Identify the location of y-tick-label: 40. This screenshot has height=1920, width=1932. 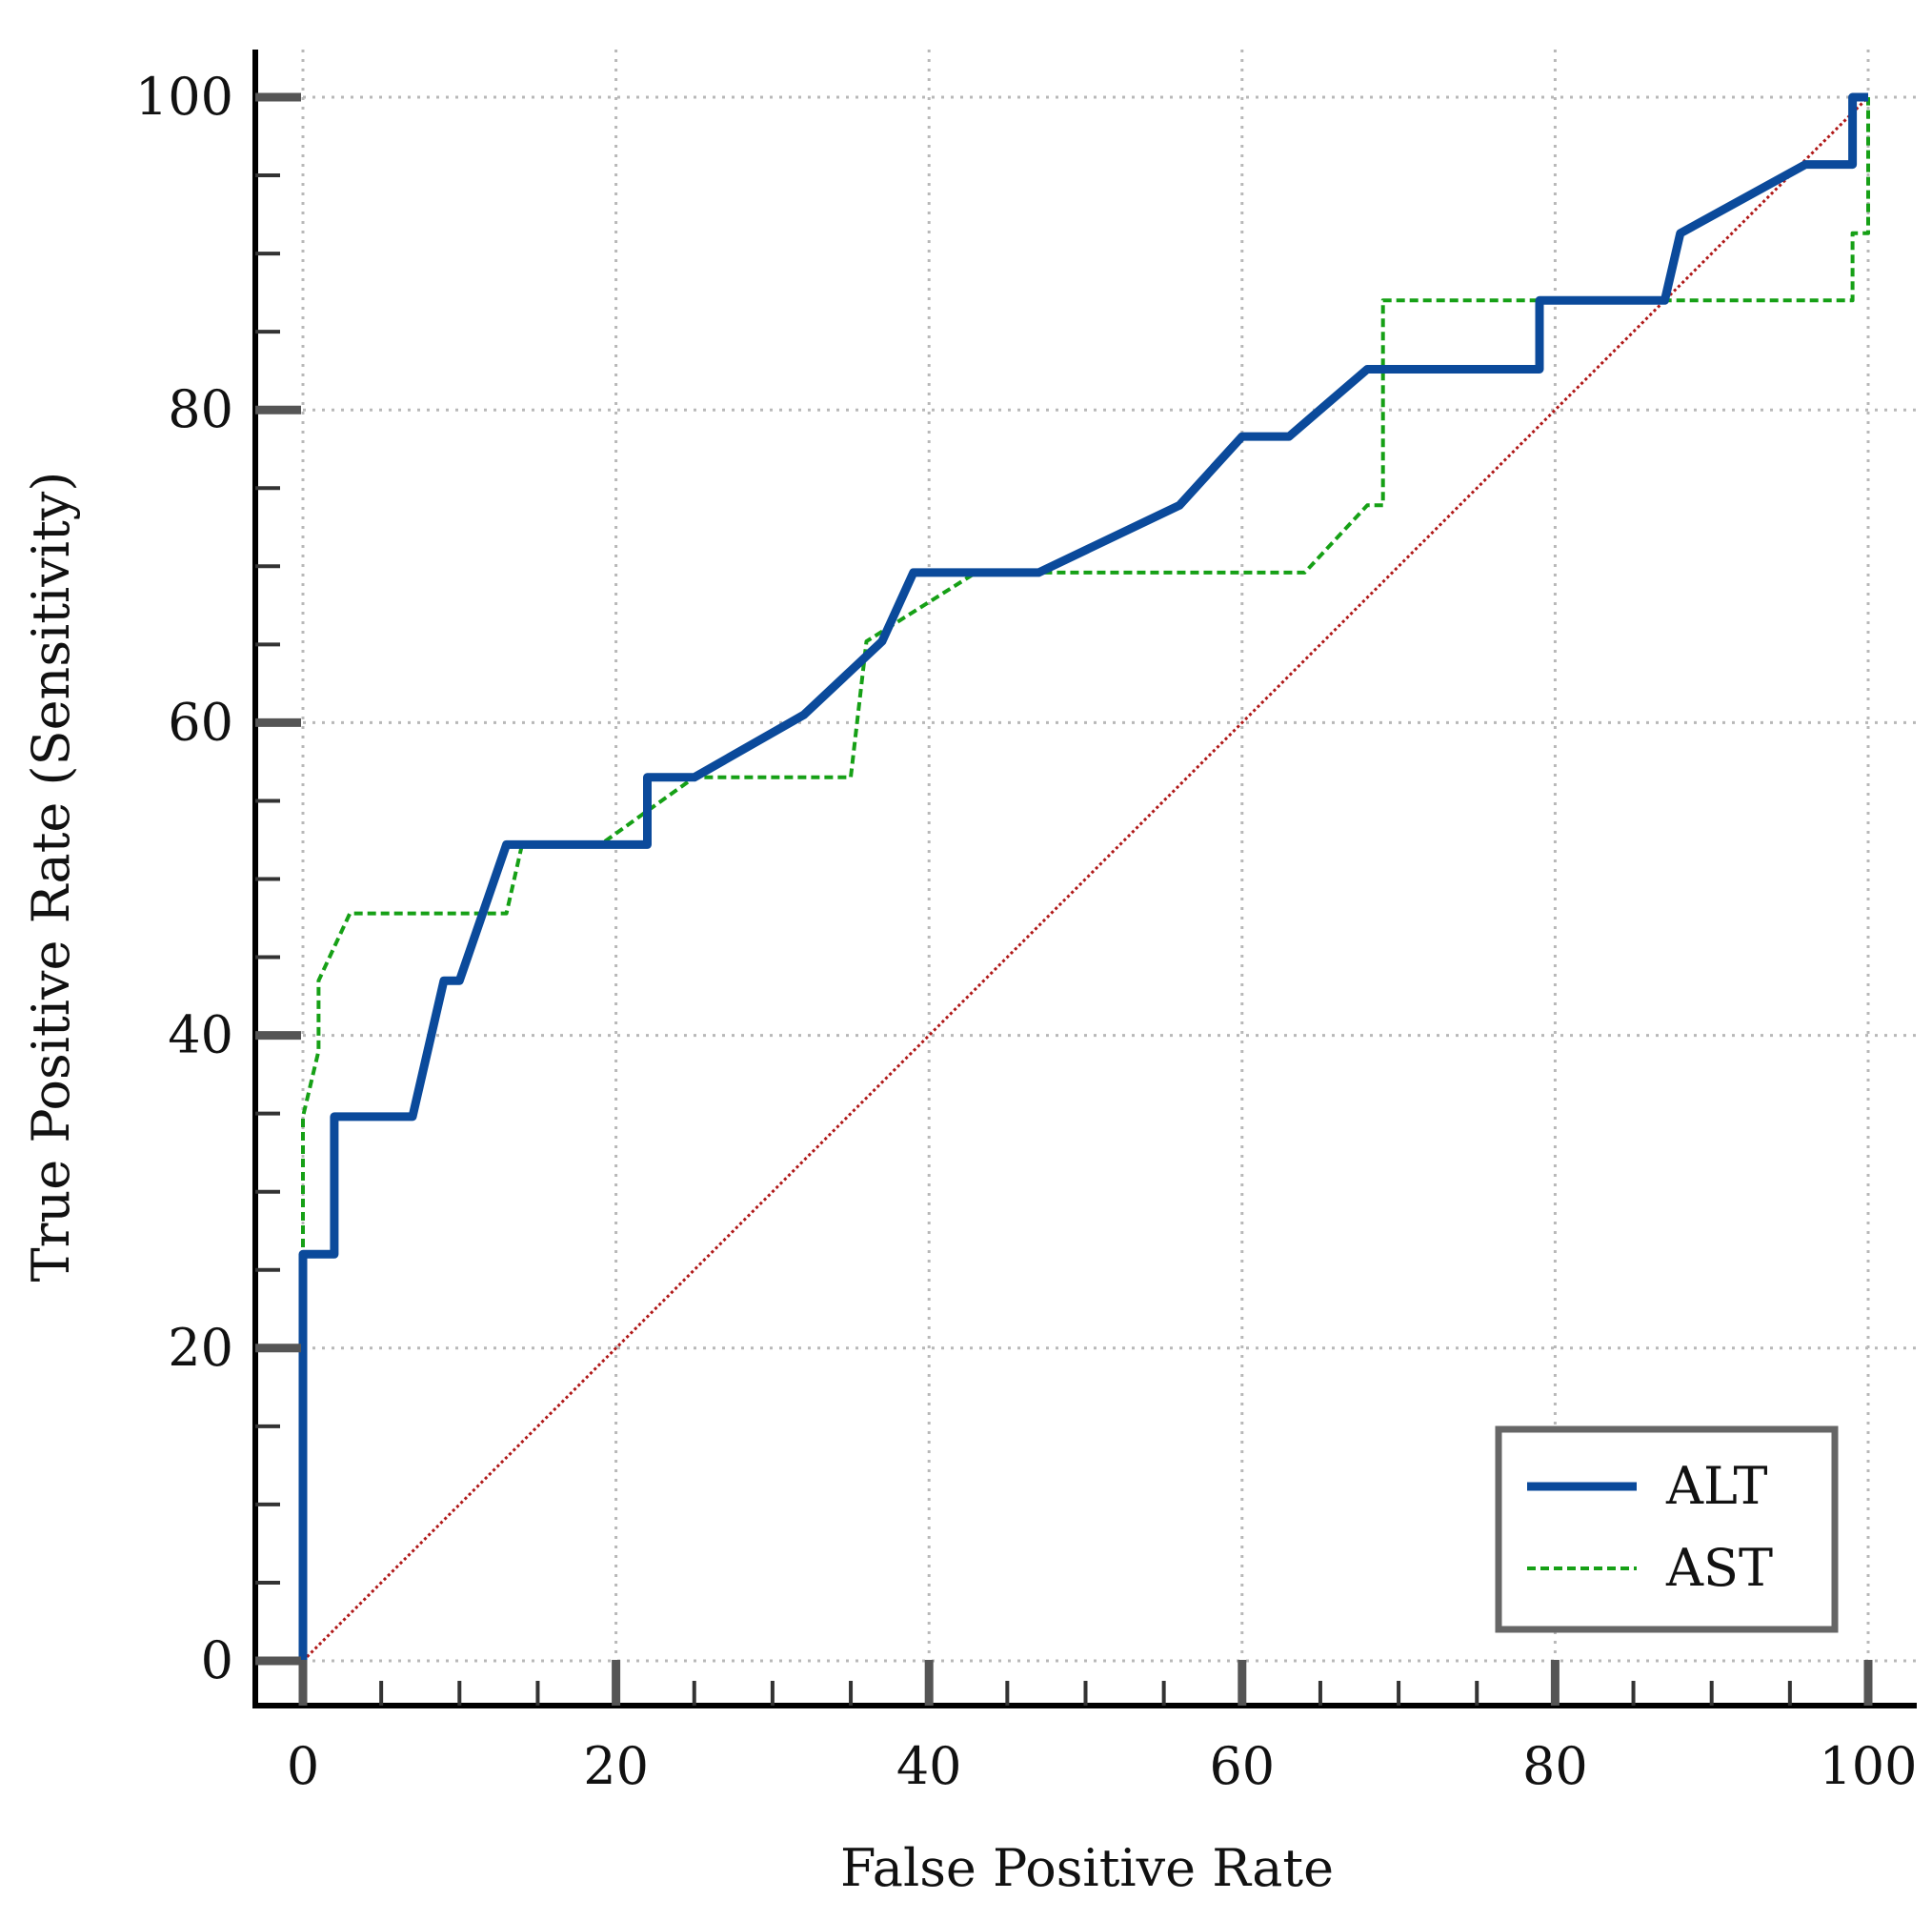
(200, 1035).